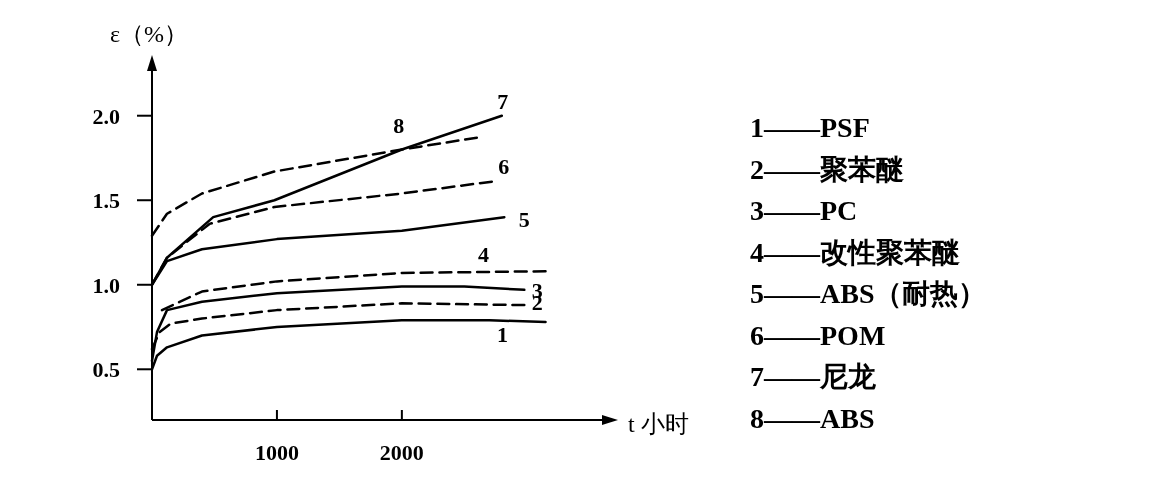  I want to click on x-tick-label: 2000, so click(401, 452).